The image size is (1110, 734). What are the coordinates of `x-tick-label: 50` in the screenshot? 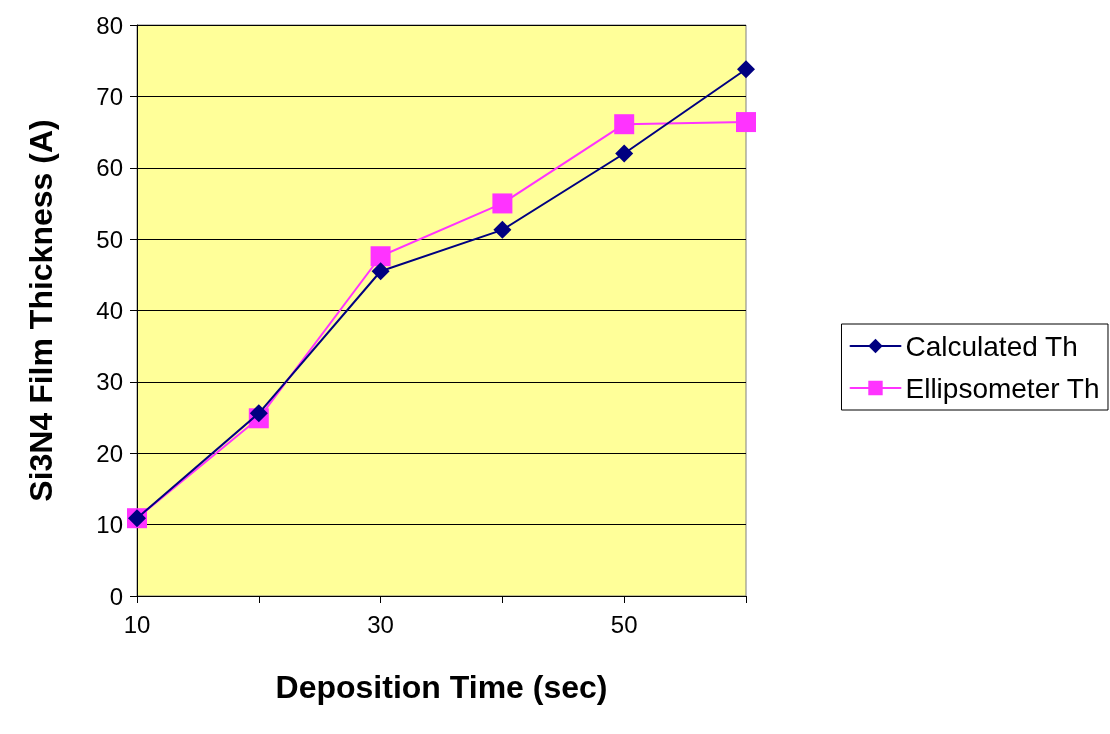 It's located at (624, 624).